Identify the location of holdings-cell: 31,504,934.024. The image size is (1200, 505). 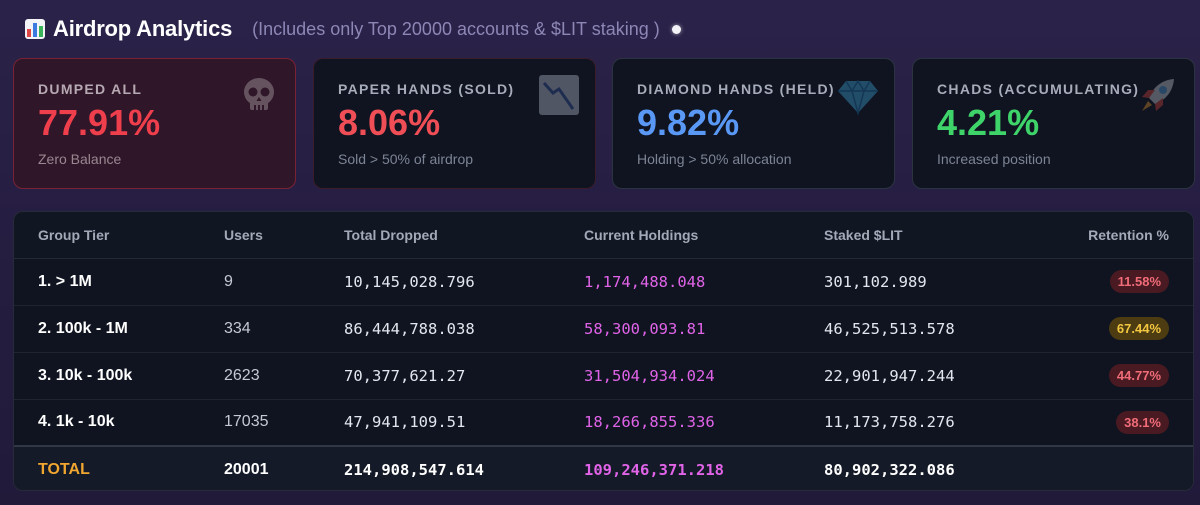
(704, 376).